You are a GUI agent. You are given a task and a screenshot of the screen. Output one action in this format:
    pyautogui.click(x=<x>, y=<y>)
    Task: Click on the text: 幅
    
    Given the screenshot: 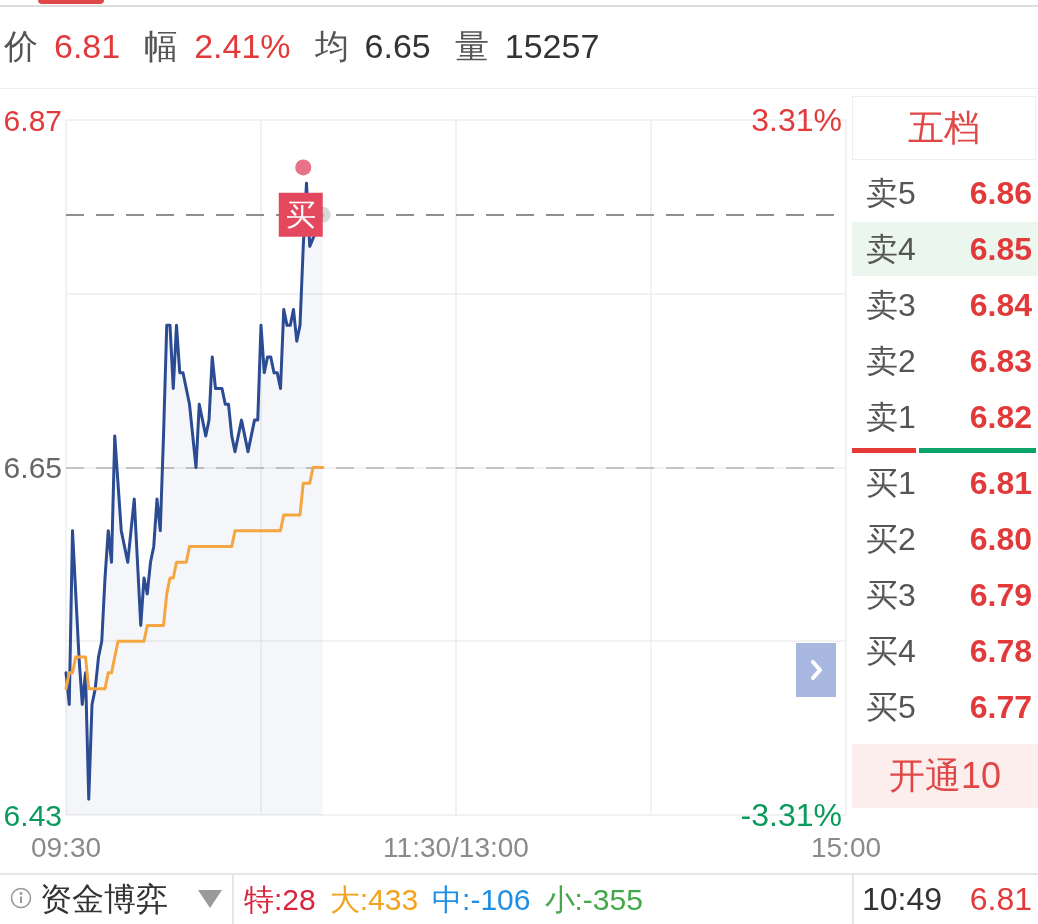 What is the action you would take?
    pyautogui.click(x=161, y=46)
    